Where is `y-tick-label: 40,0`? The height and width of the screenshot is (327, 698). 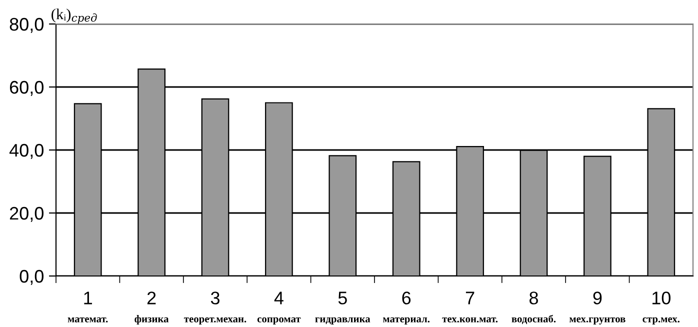
y-tick-label: 40,0 is located at coordinates (26, 151).